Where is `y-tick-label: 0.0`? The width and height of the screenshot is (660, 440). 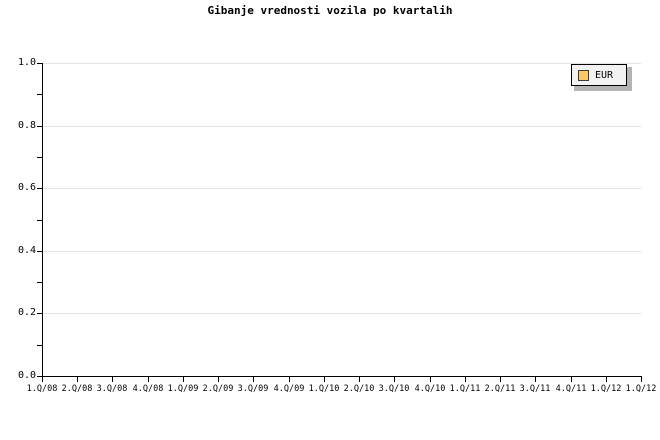
y-tick-label: 0.0 is located at coordinates (26, 375).